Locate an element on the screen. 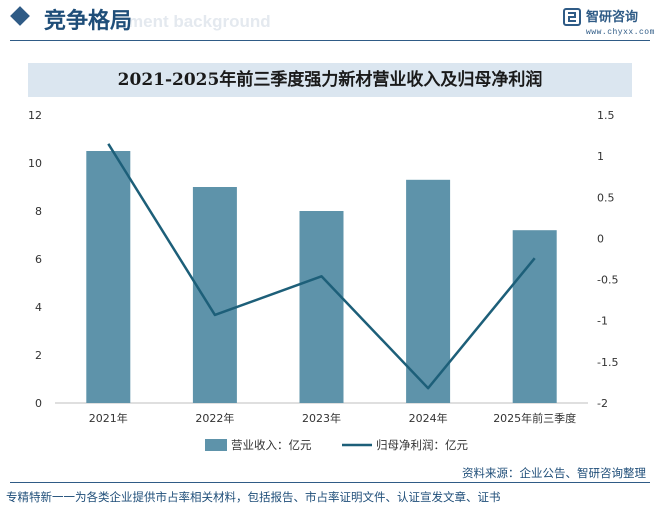 Image resolution: width=660 pixels, height=515 pixels. x-category-label: 2024年 is located at coordinates (428, 418).